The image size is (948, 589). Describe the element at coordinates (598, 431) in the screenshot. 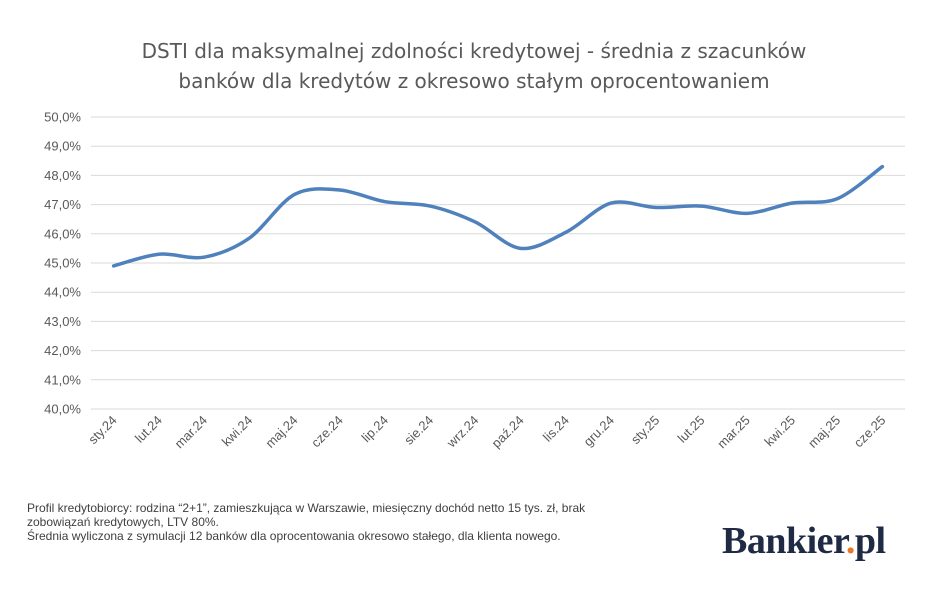

I see `x-tick-label: gru.24` at that location.